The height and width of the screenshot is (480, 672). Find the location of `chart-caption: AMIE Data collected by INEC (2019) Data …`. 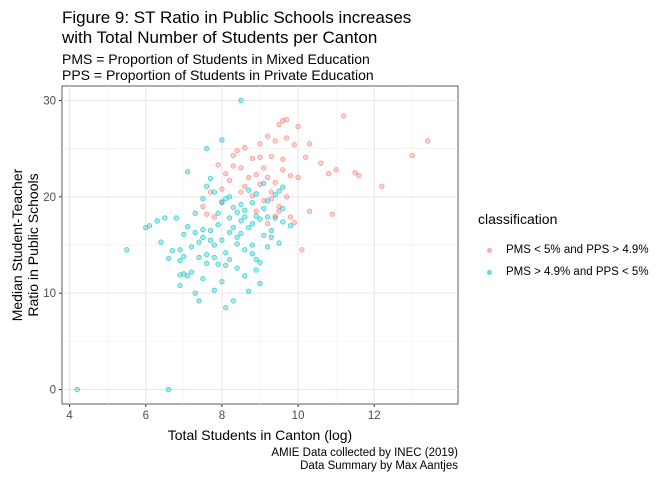

chart-caption: AMIE Data collected by INEC (2019) Data … is located at coordinates (364, 460).